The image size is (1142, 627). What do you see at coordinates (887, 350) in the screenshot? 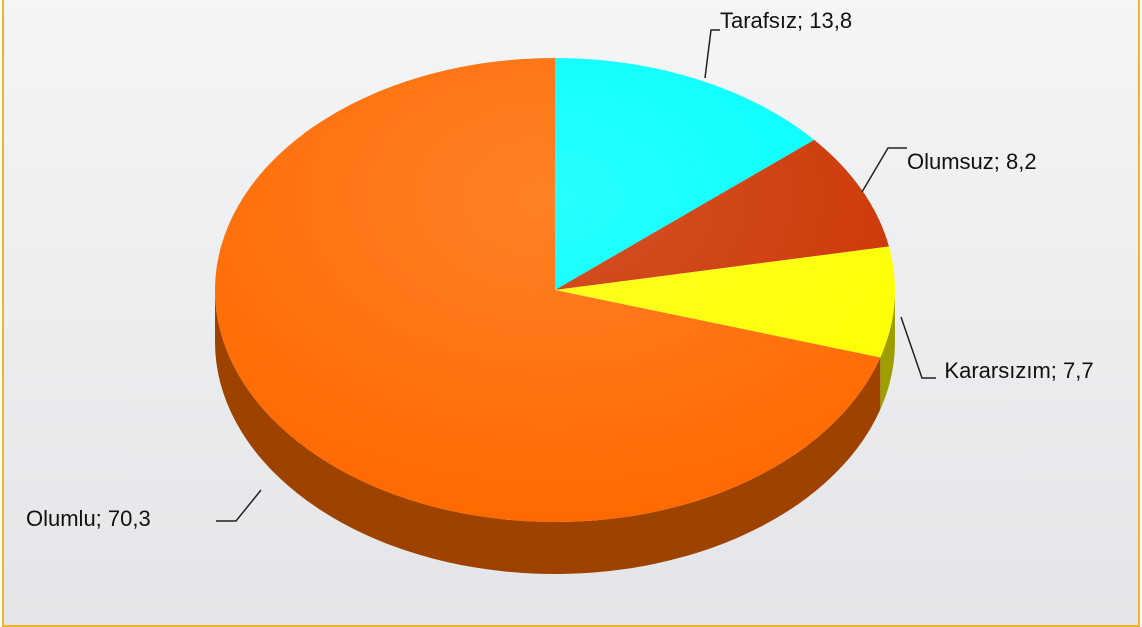
I see `pie-side` at bounding box center [887, 350].